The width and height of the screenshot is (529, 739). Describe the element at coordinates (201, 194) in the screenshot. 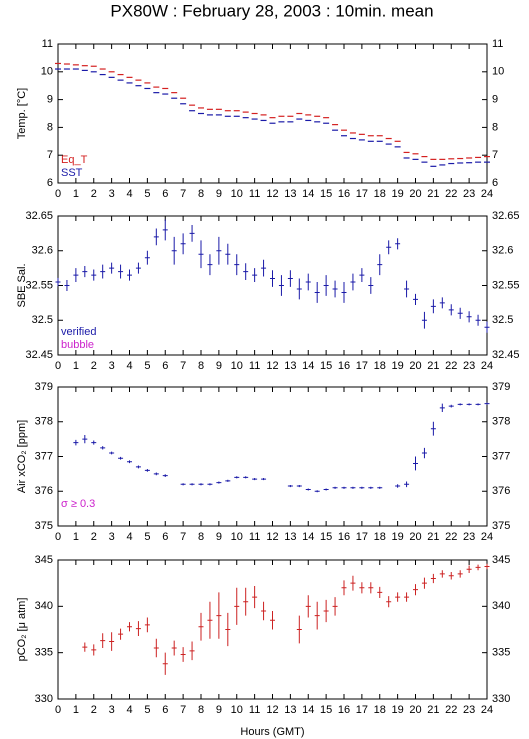

I see `x-tick-label: 8` at that location.